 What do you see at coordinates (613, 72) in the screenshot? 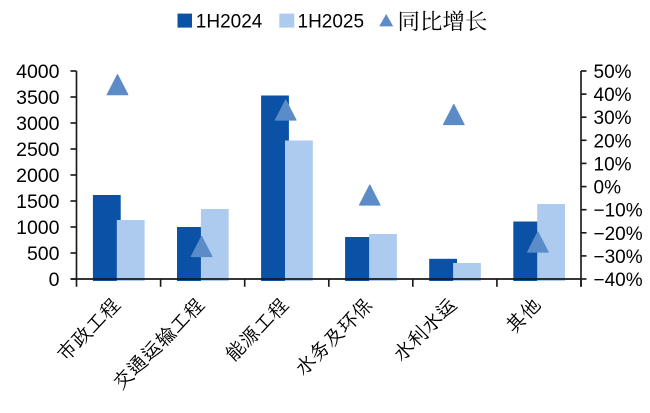
I see `svg-text: 50%` at bounding box center [613, 72].